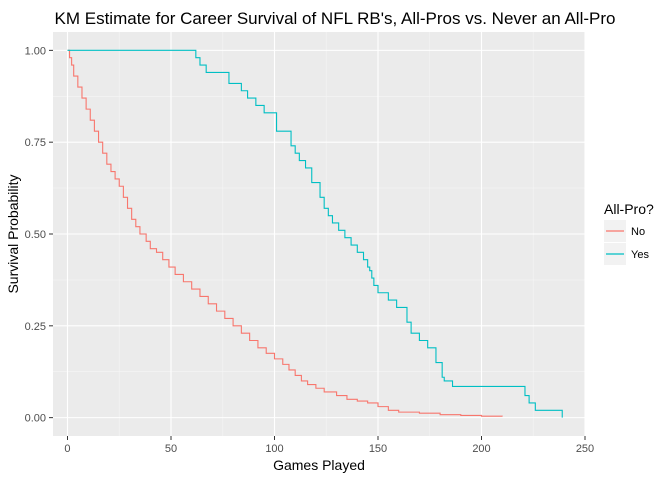  I want to click on y-axis-title: Survival Probability, so click(13, 233).